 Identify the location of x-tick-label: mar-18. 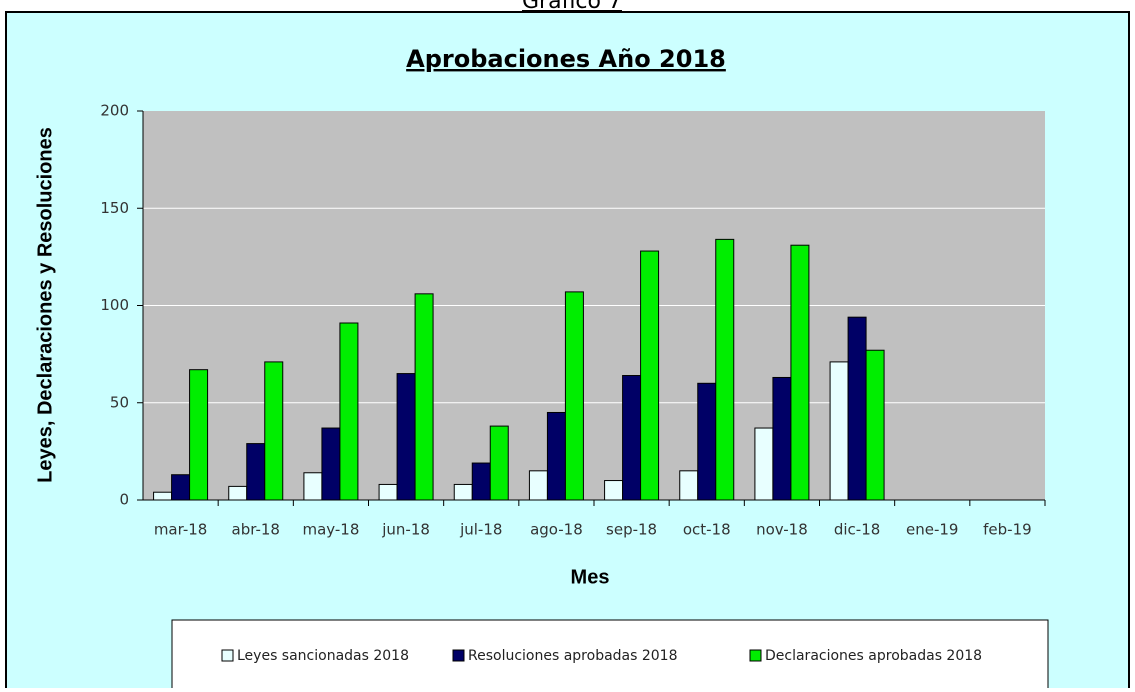
(181, 530).